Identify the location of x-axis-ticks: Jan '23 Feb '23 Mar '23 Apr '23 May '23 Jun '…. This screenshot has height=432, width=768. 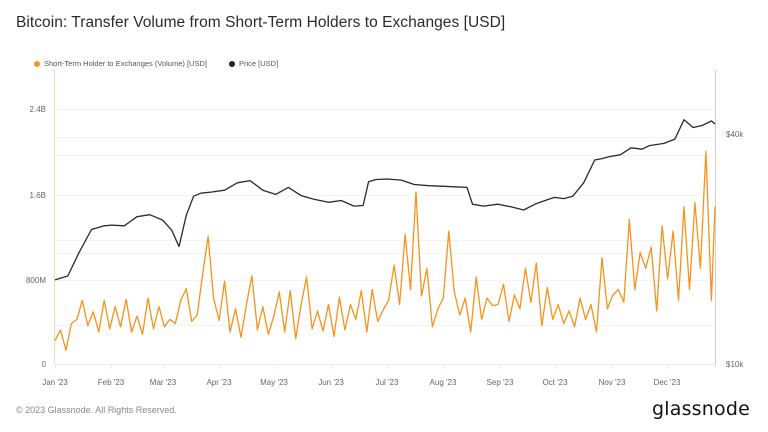
(361, 376).